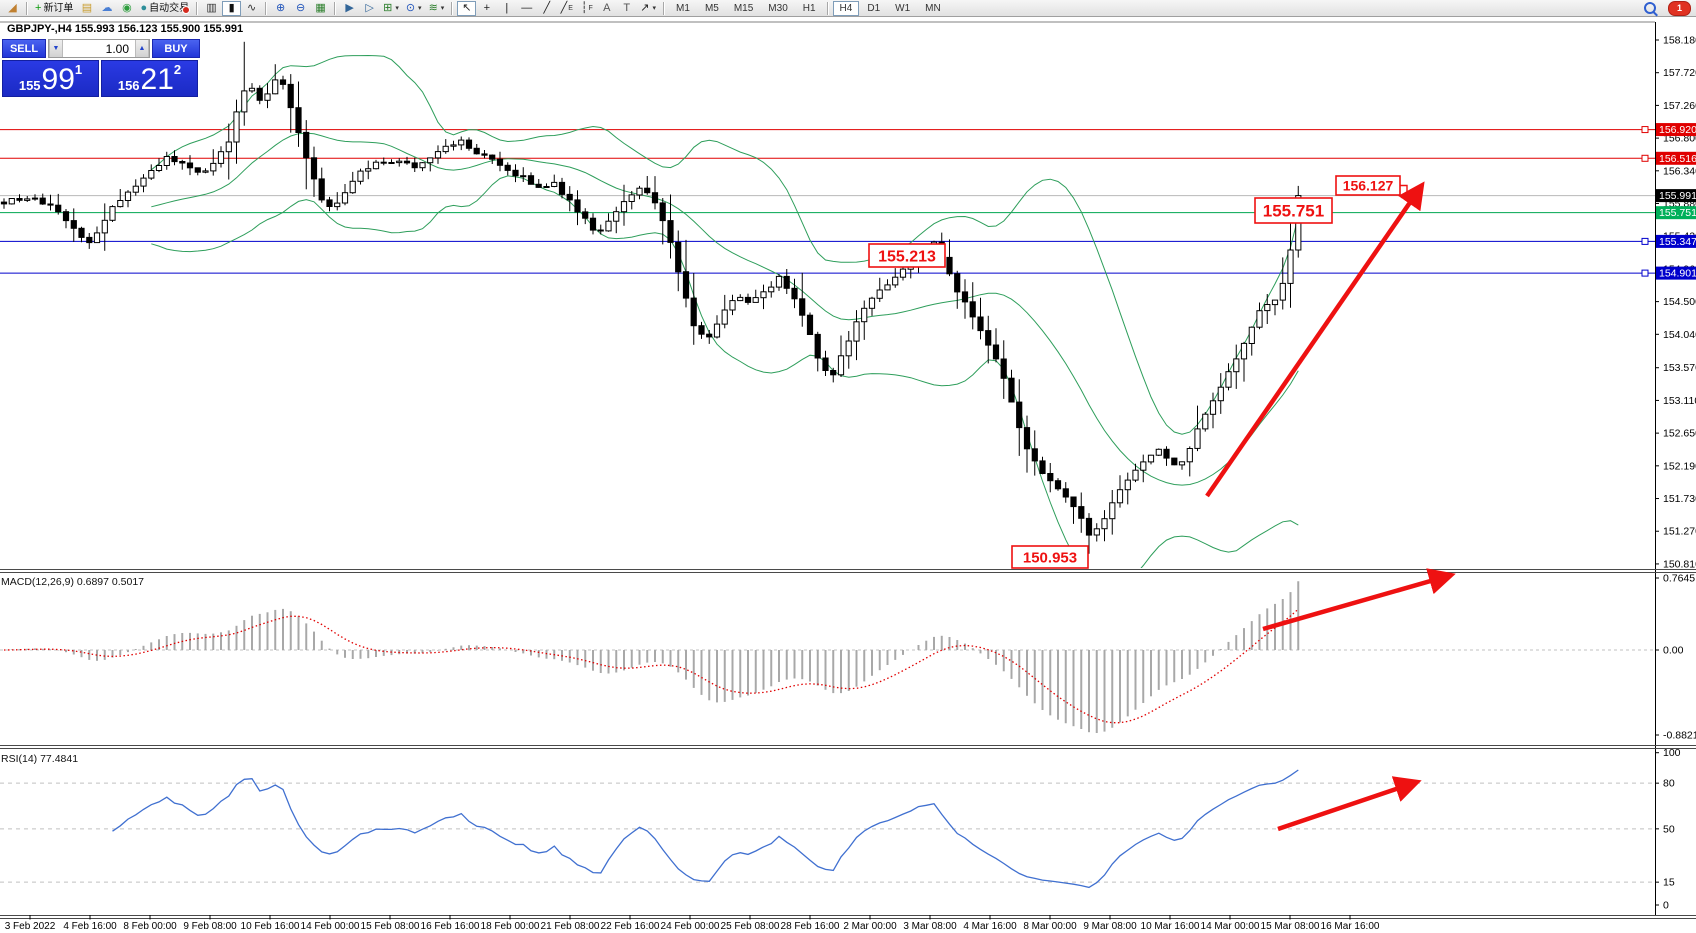  What do you see at coordinates (442, 8) in the screenshot?
I see `indicators-button-dropdown-caret: ▾` at bounding box center [442, 8].